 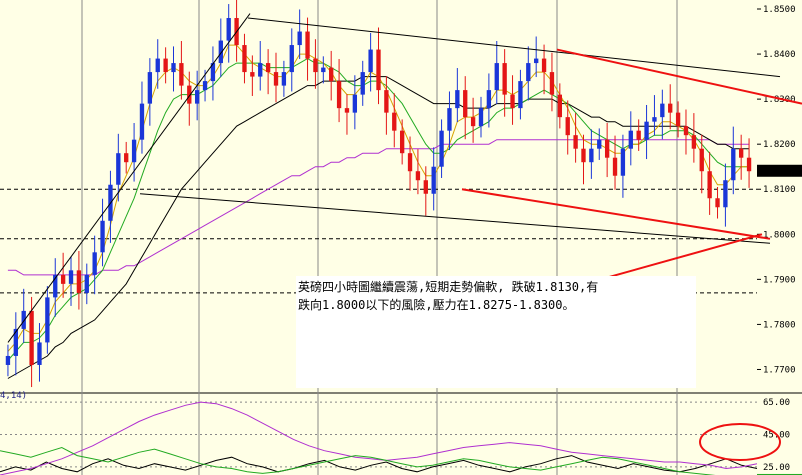 I want to click on last-price-label: 1.8141, so click(x=778, y=172).